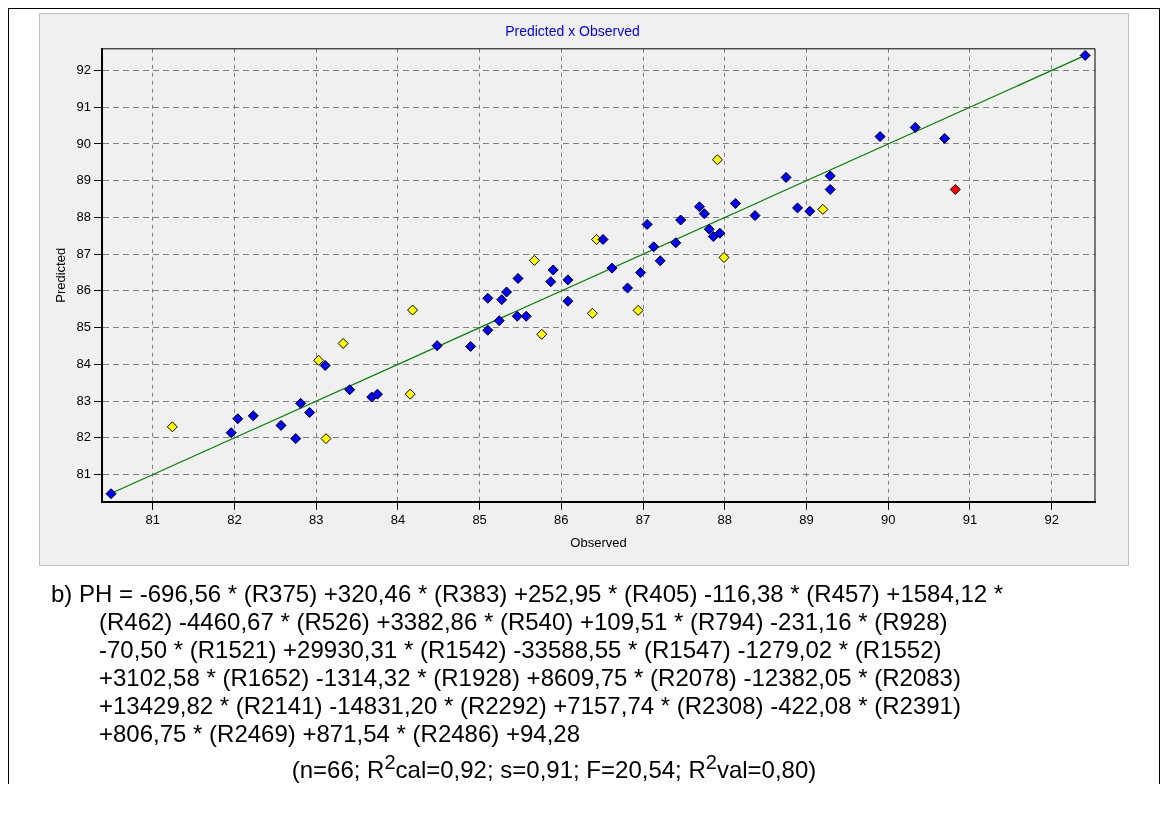 The width and height of the screenshot is (1170, 827). I want to click on y-tick-label: 85, so click(84, 327).